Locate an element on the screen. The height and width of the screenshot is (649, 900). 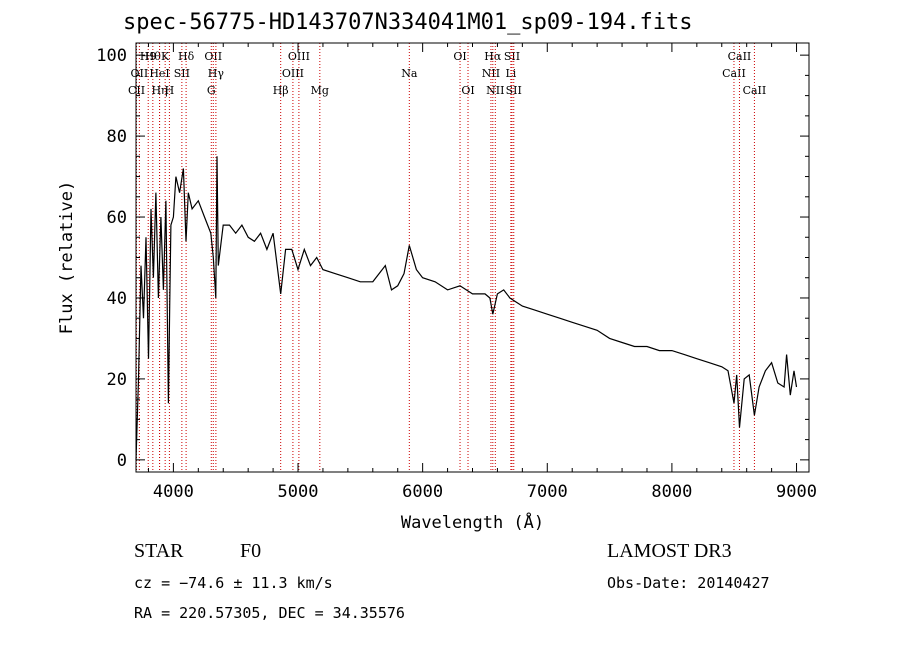
line-marker-label-1: OII is located at coordinates (140, 73).